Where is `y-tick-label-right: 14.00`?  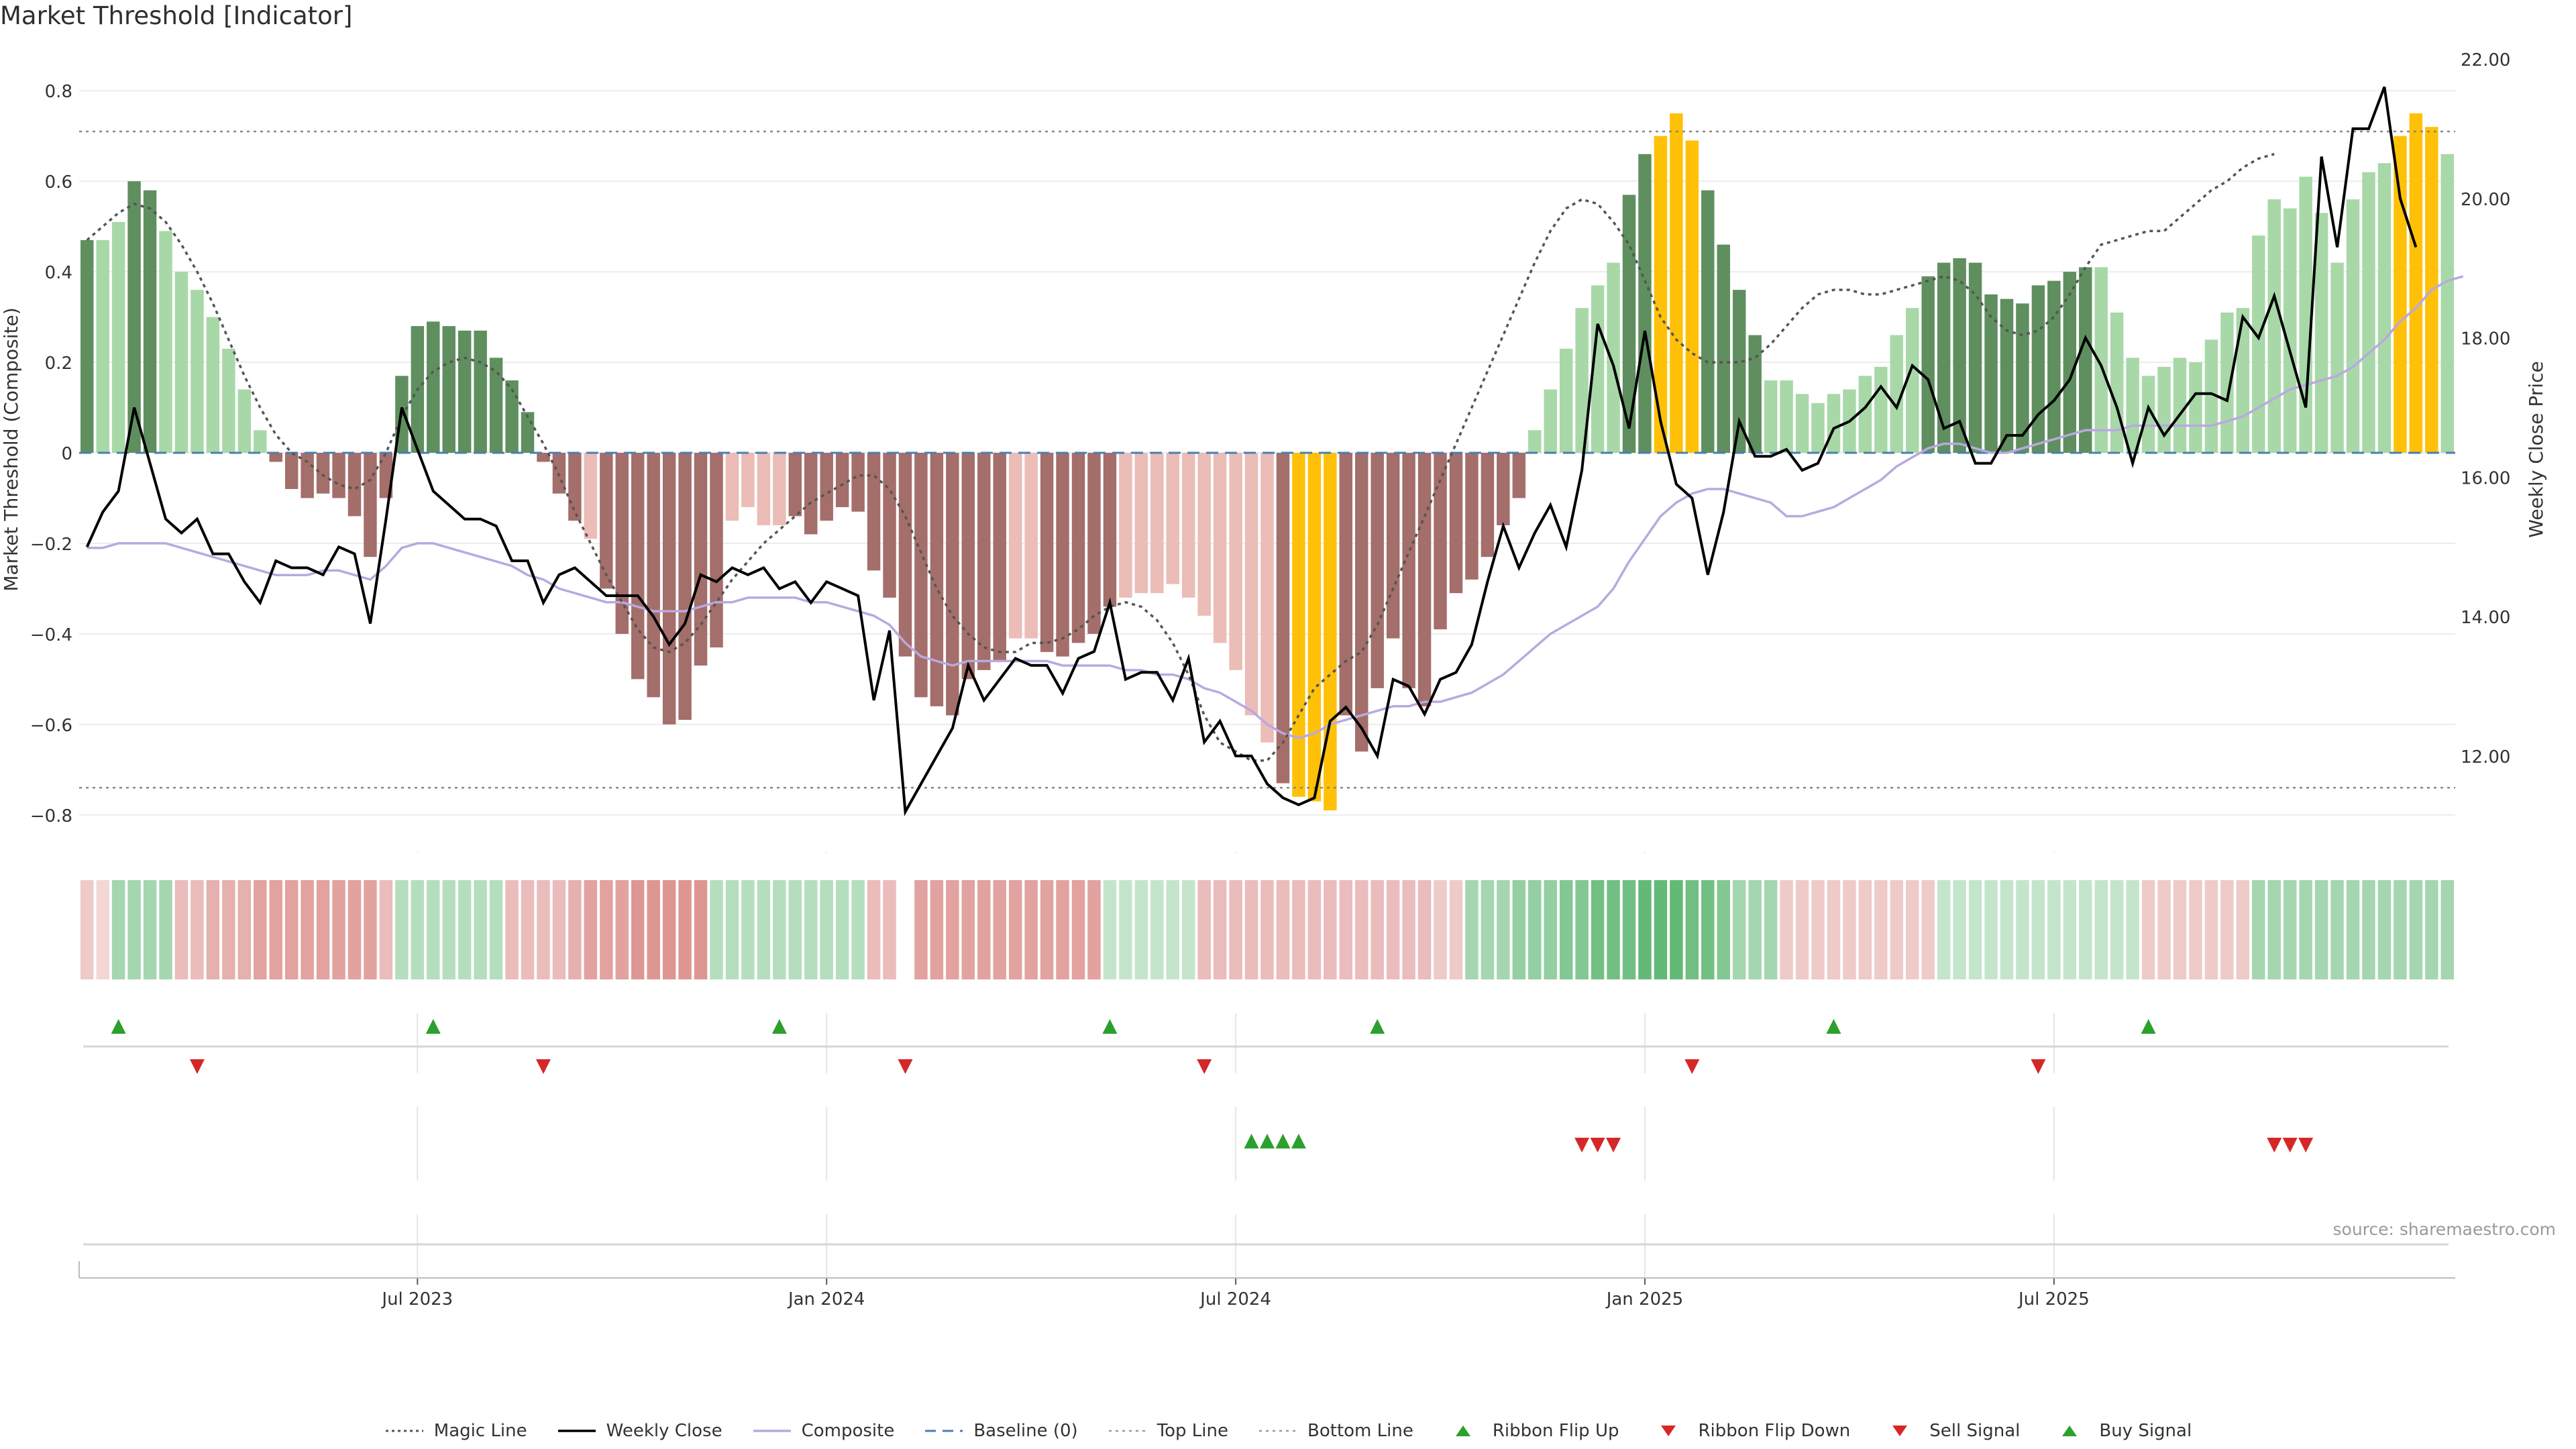
y-tick-label-right: 14.00 is located at coordinates (2485, 618).